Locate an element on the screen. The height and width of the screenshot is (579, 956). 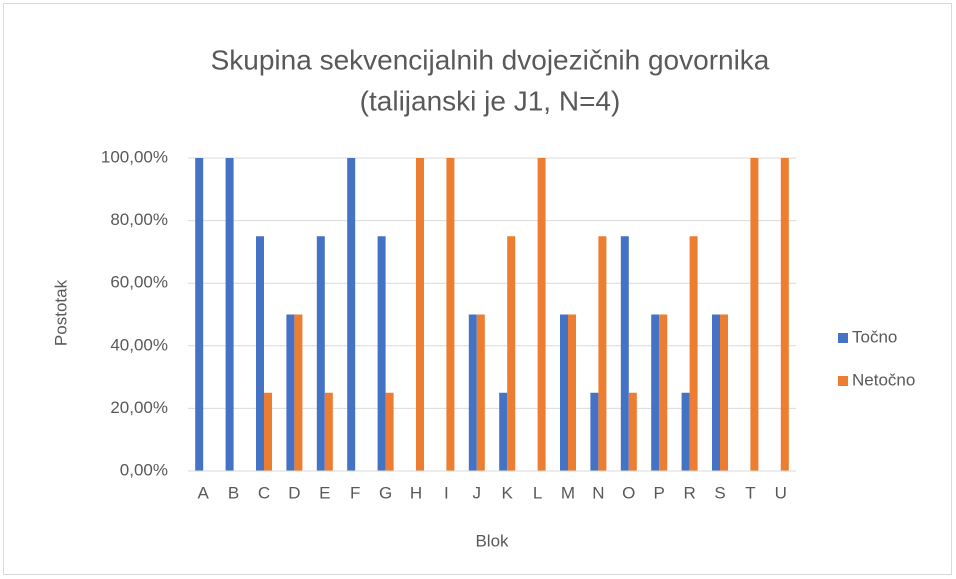
x-tick-label: M is located at coordinates (568, 492).